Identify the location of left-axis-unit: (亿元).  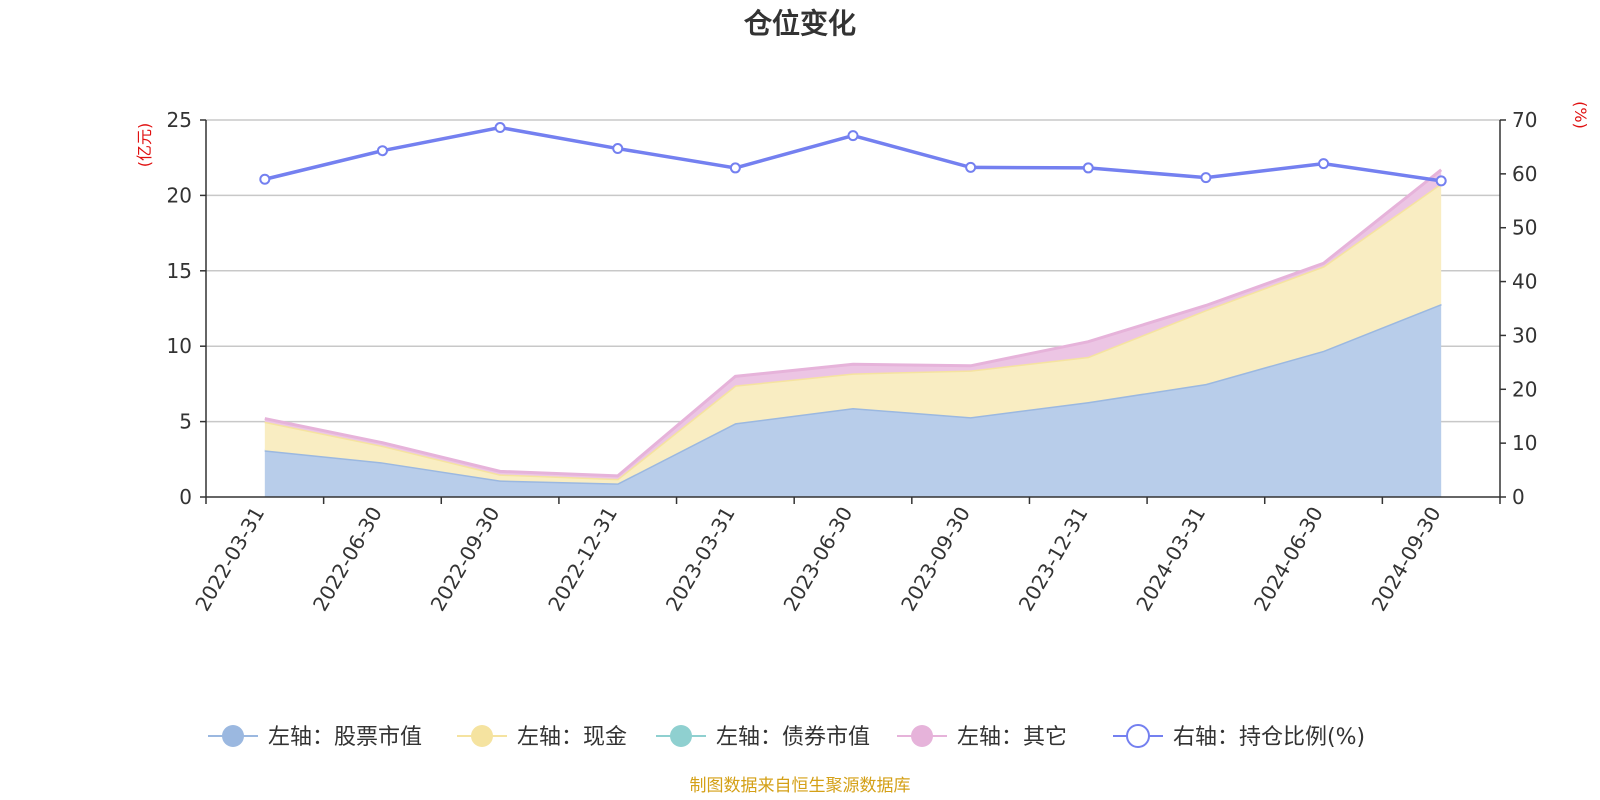
(144, 145).